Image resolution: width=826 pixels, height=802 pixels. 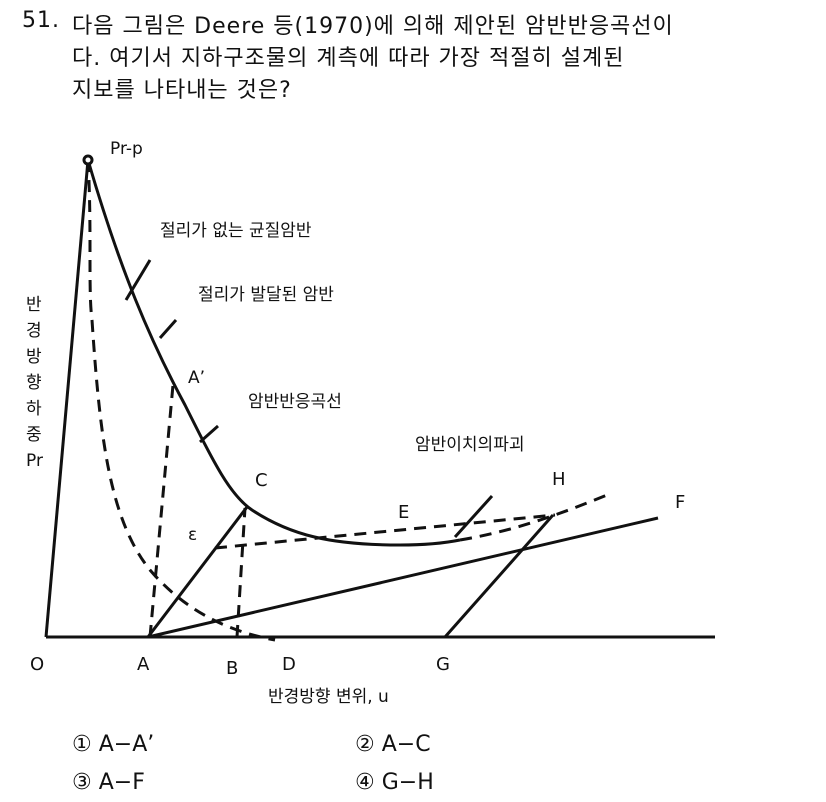 I want to click on label: A, so click(x=143, y=664).